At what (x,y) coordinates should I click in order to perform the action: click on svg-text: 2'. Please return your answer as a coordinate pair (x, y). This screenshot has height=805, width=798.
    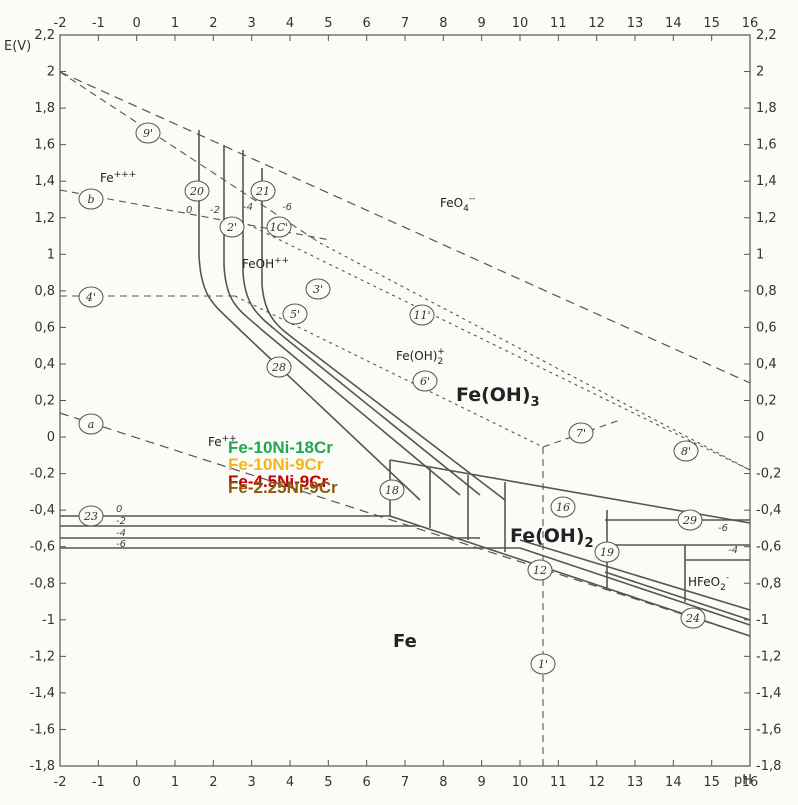
    Looking at the image, I should click on (231, 227).